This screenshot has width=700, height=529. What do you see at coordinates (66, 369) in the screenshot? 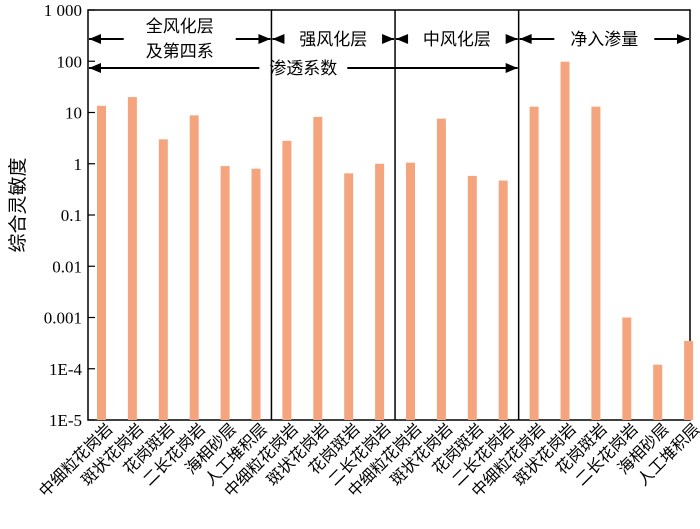
I see `y-tick-label: 1E-4` at bounding box center [66, 369].